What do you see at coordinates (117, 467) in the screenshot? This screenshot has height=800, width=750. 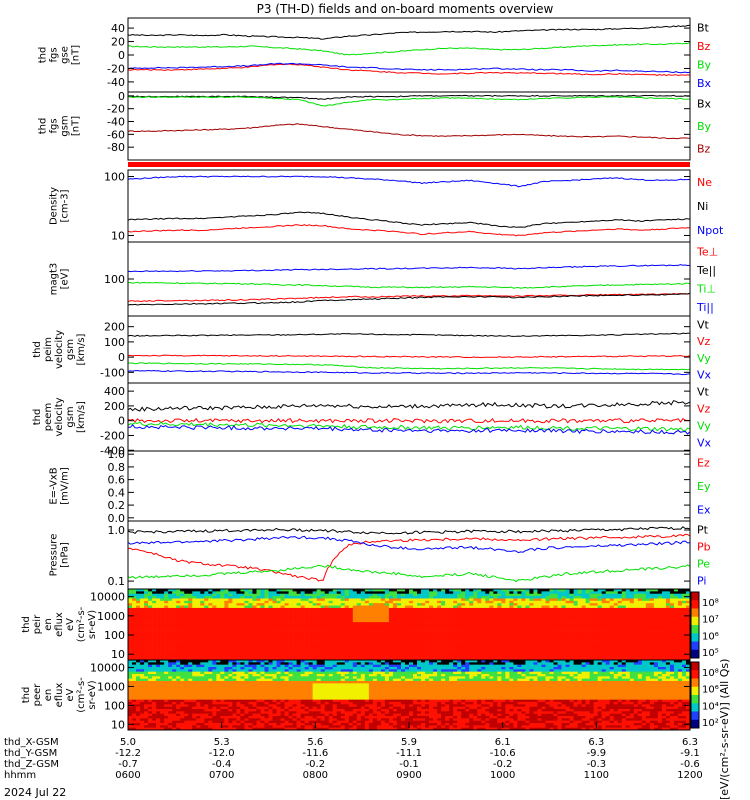 I see `y-tick-label: 0.8` at bounding box center [117, 467].